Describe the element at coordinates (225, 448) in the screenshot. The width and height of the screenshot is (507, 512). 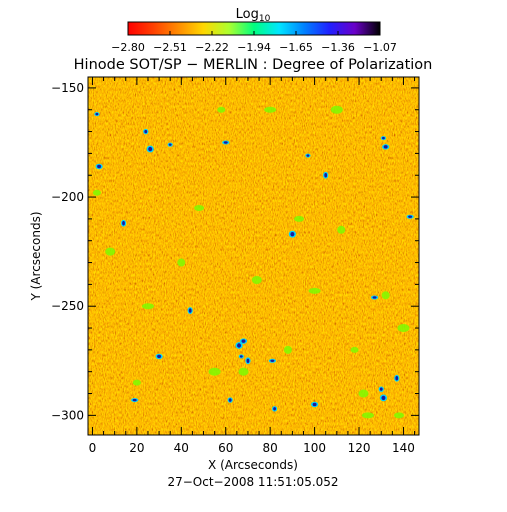
I see `x-tick-label: 60` at that location.